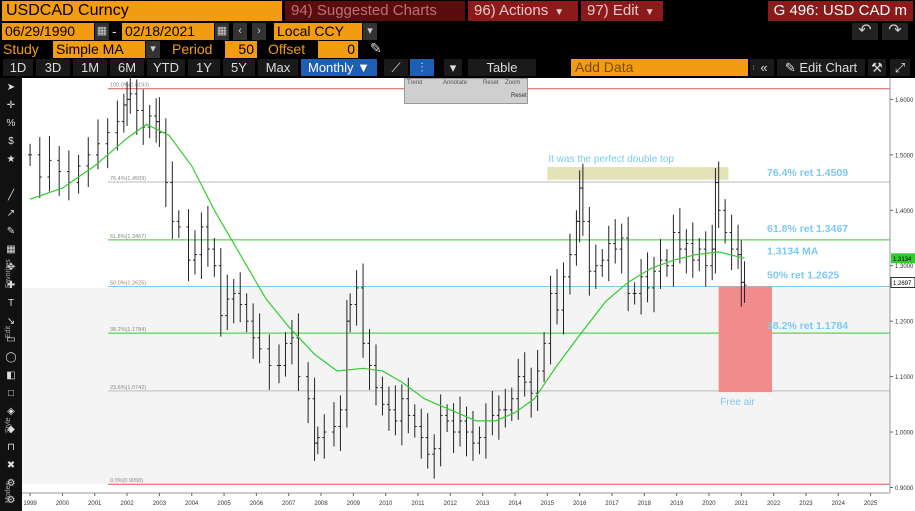  Describe the element at coordinates (376, 48) in the screenshot. I see `pencil-icon: ✎` at that location.